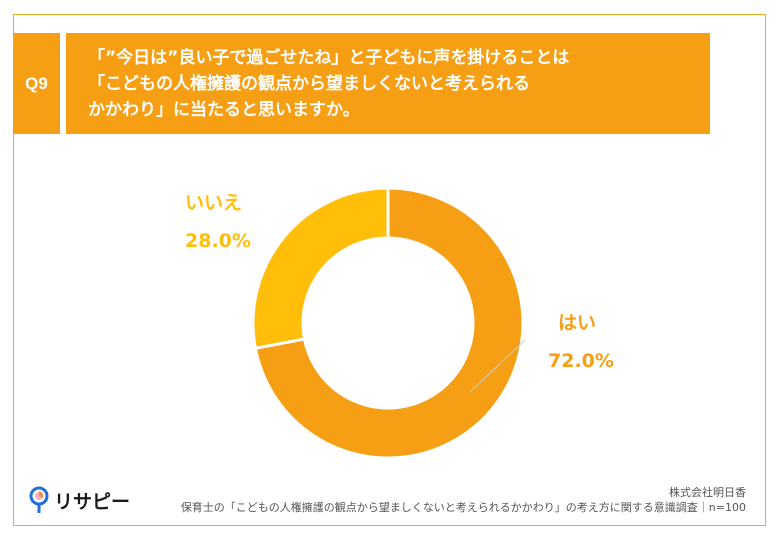 This screenshot has width=780, height=540. What do you see at coordinates (581, 361) in the screenshot?
I see `value-yes: 72.0%` at bounding box center [581, 361].